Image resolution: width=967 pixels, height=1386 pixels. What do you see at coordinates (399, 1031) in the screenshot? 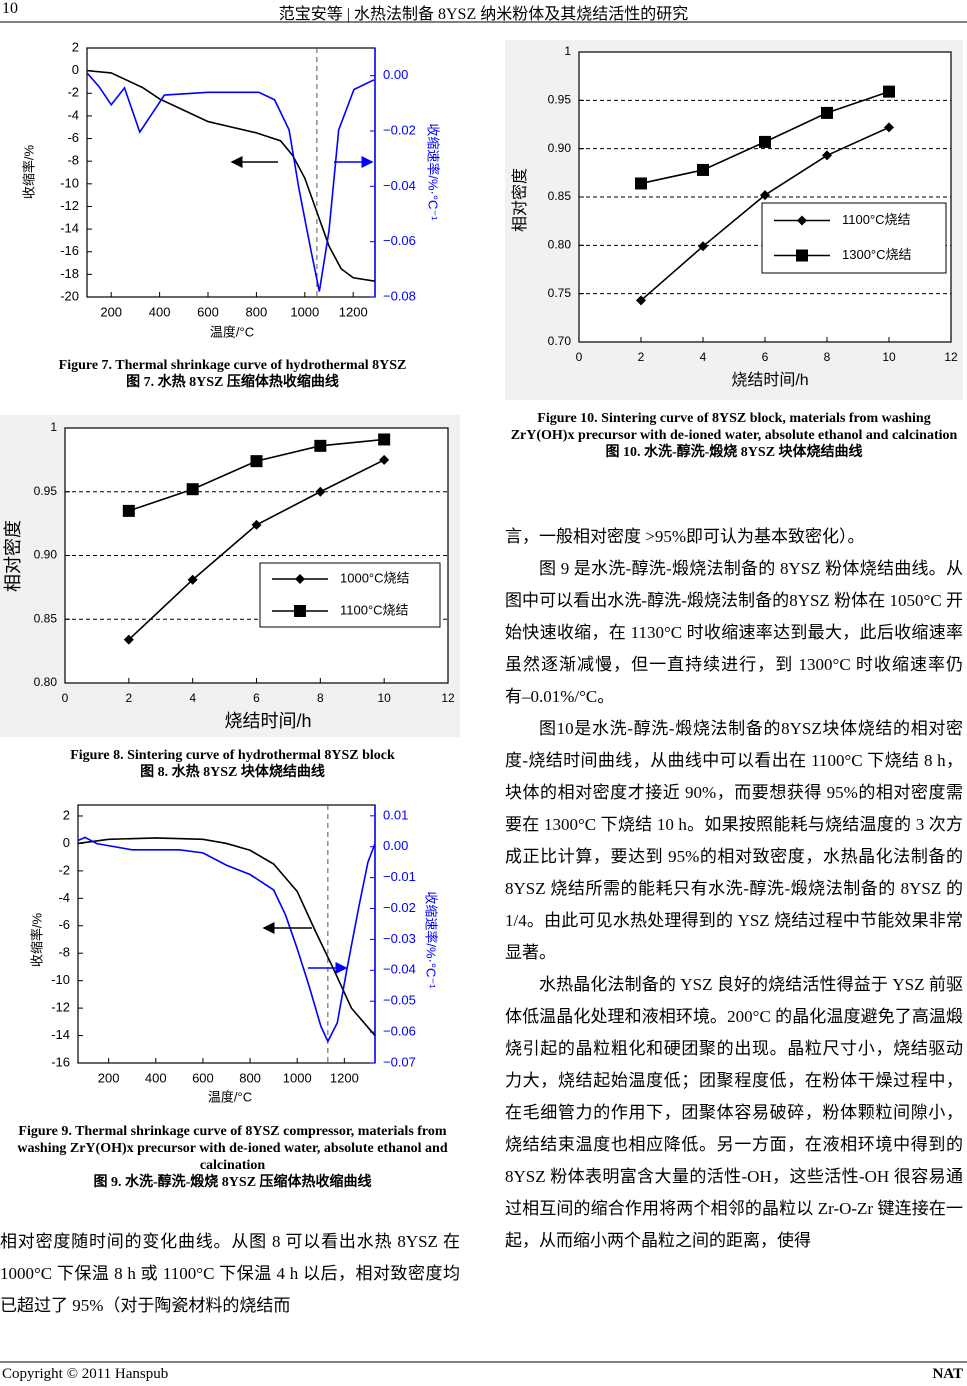
I see `y2-tick-label: −0.06` at bounding box center [399, 1031].